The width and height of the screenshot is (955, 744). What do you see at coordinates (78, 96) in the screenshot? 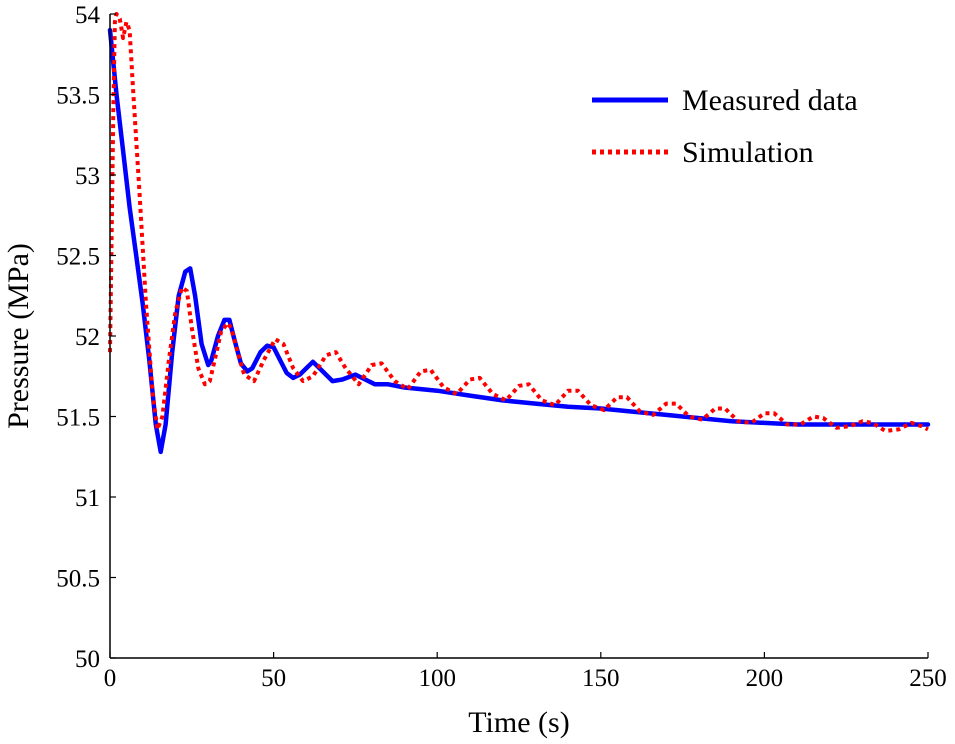
I see `y-tick-label: 53.5` at bounding box center [78, 96].